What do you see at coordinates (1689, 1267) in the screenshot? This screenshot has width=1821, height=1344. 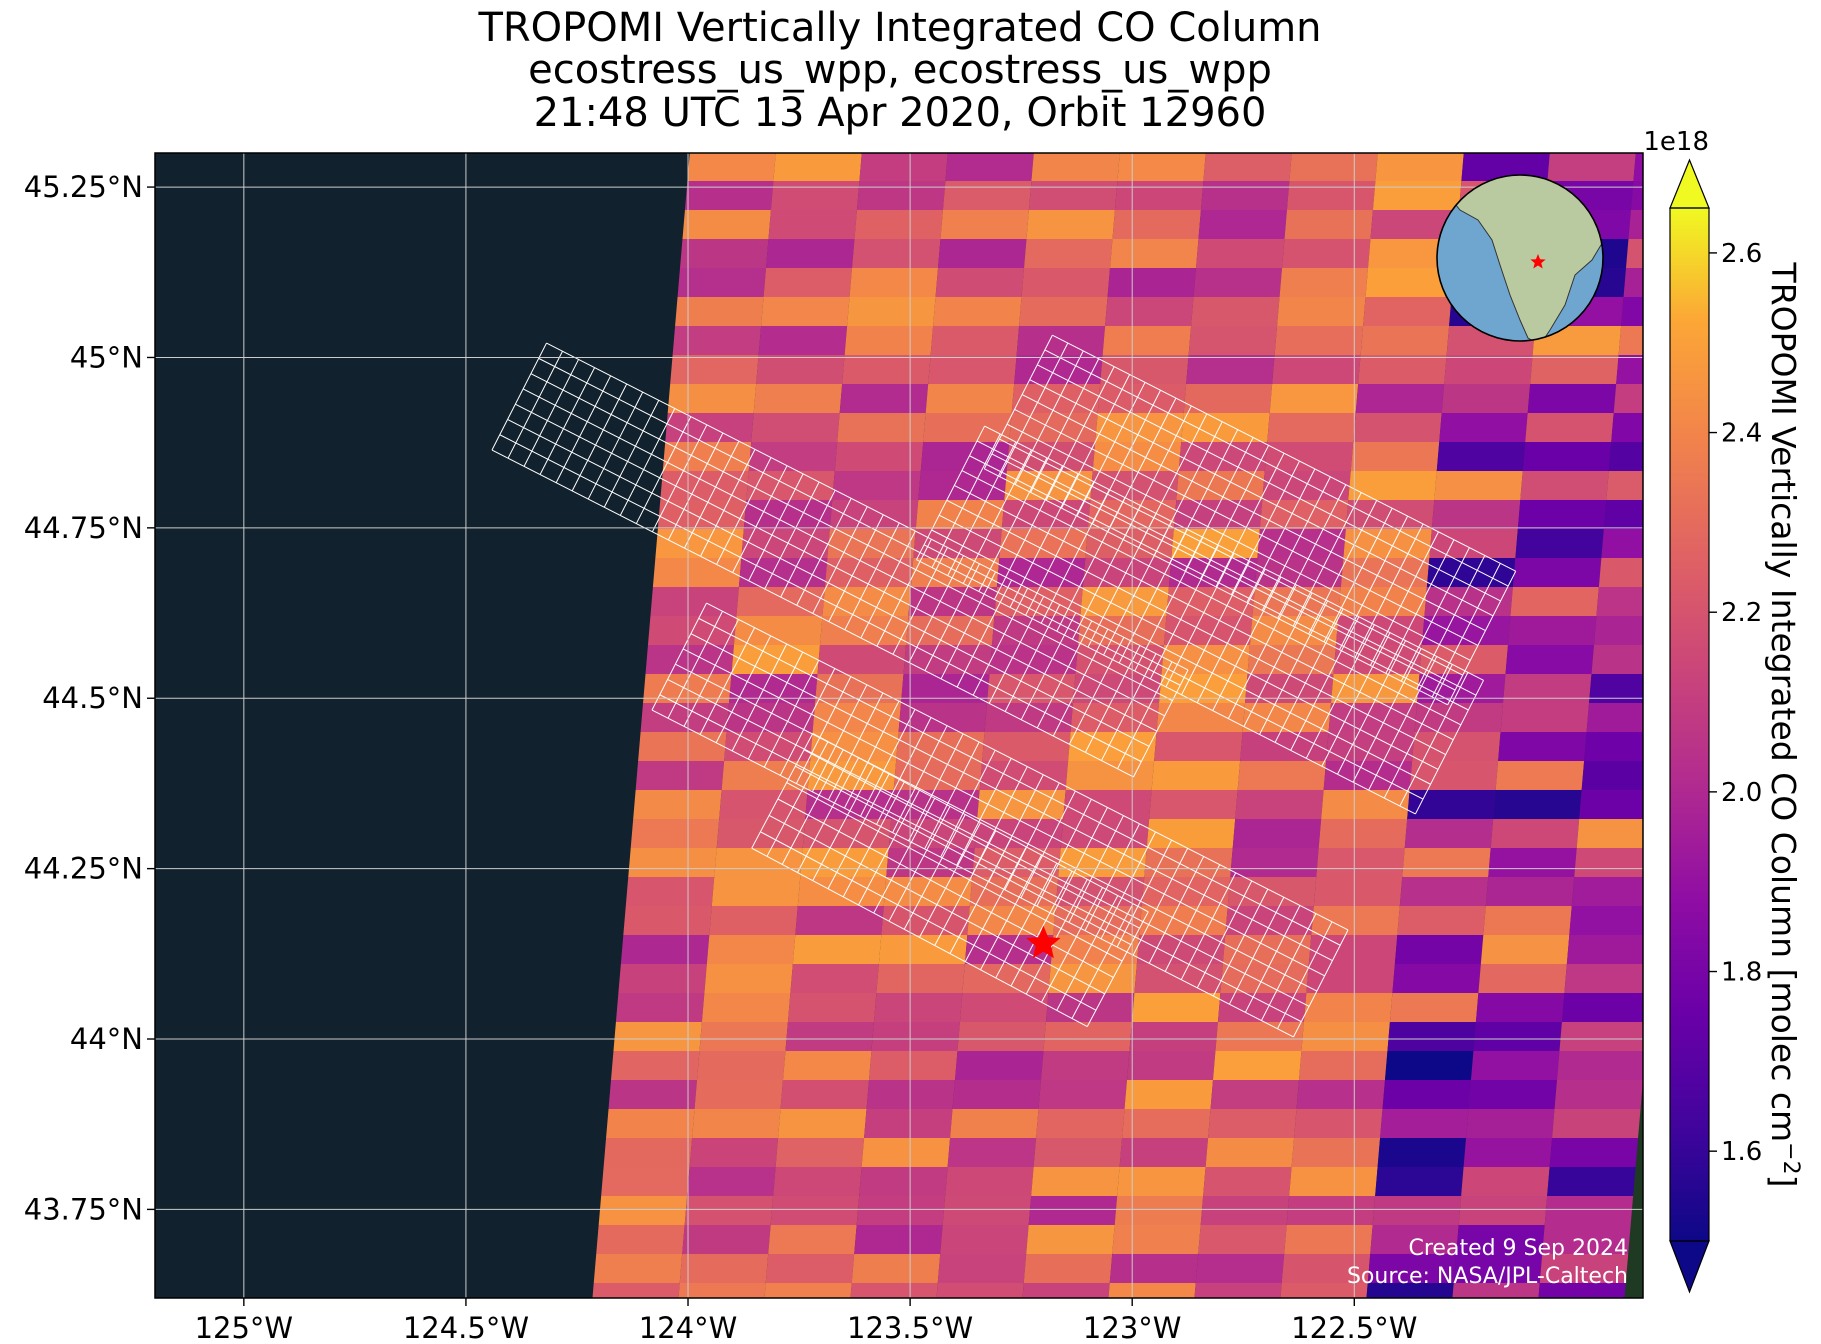 I see `colorbar-extend-min` at bounding box center [1689, 1267].